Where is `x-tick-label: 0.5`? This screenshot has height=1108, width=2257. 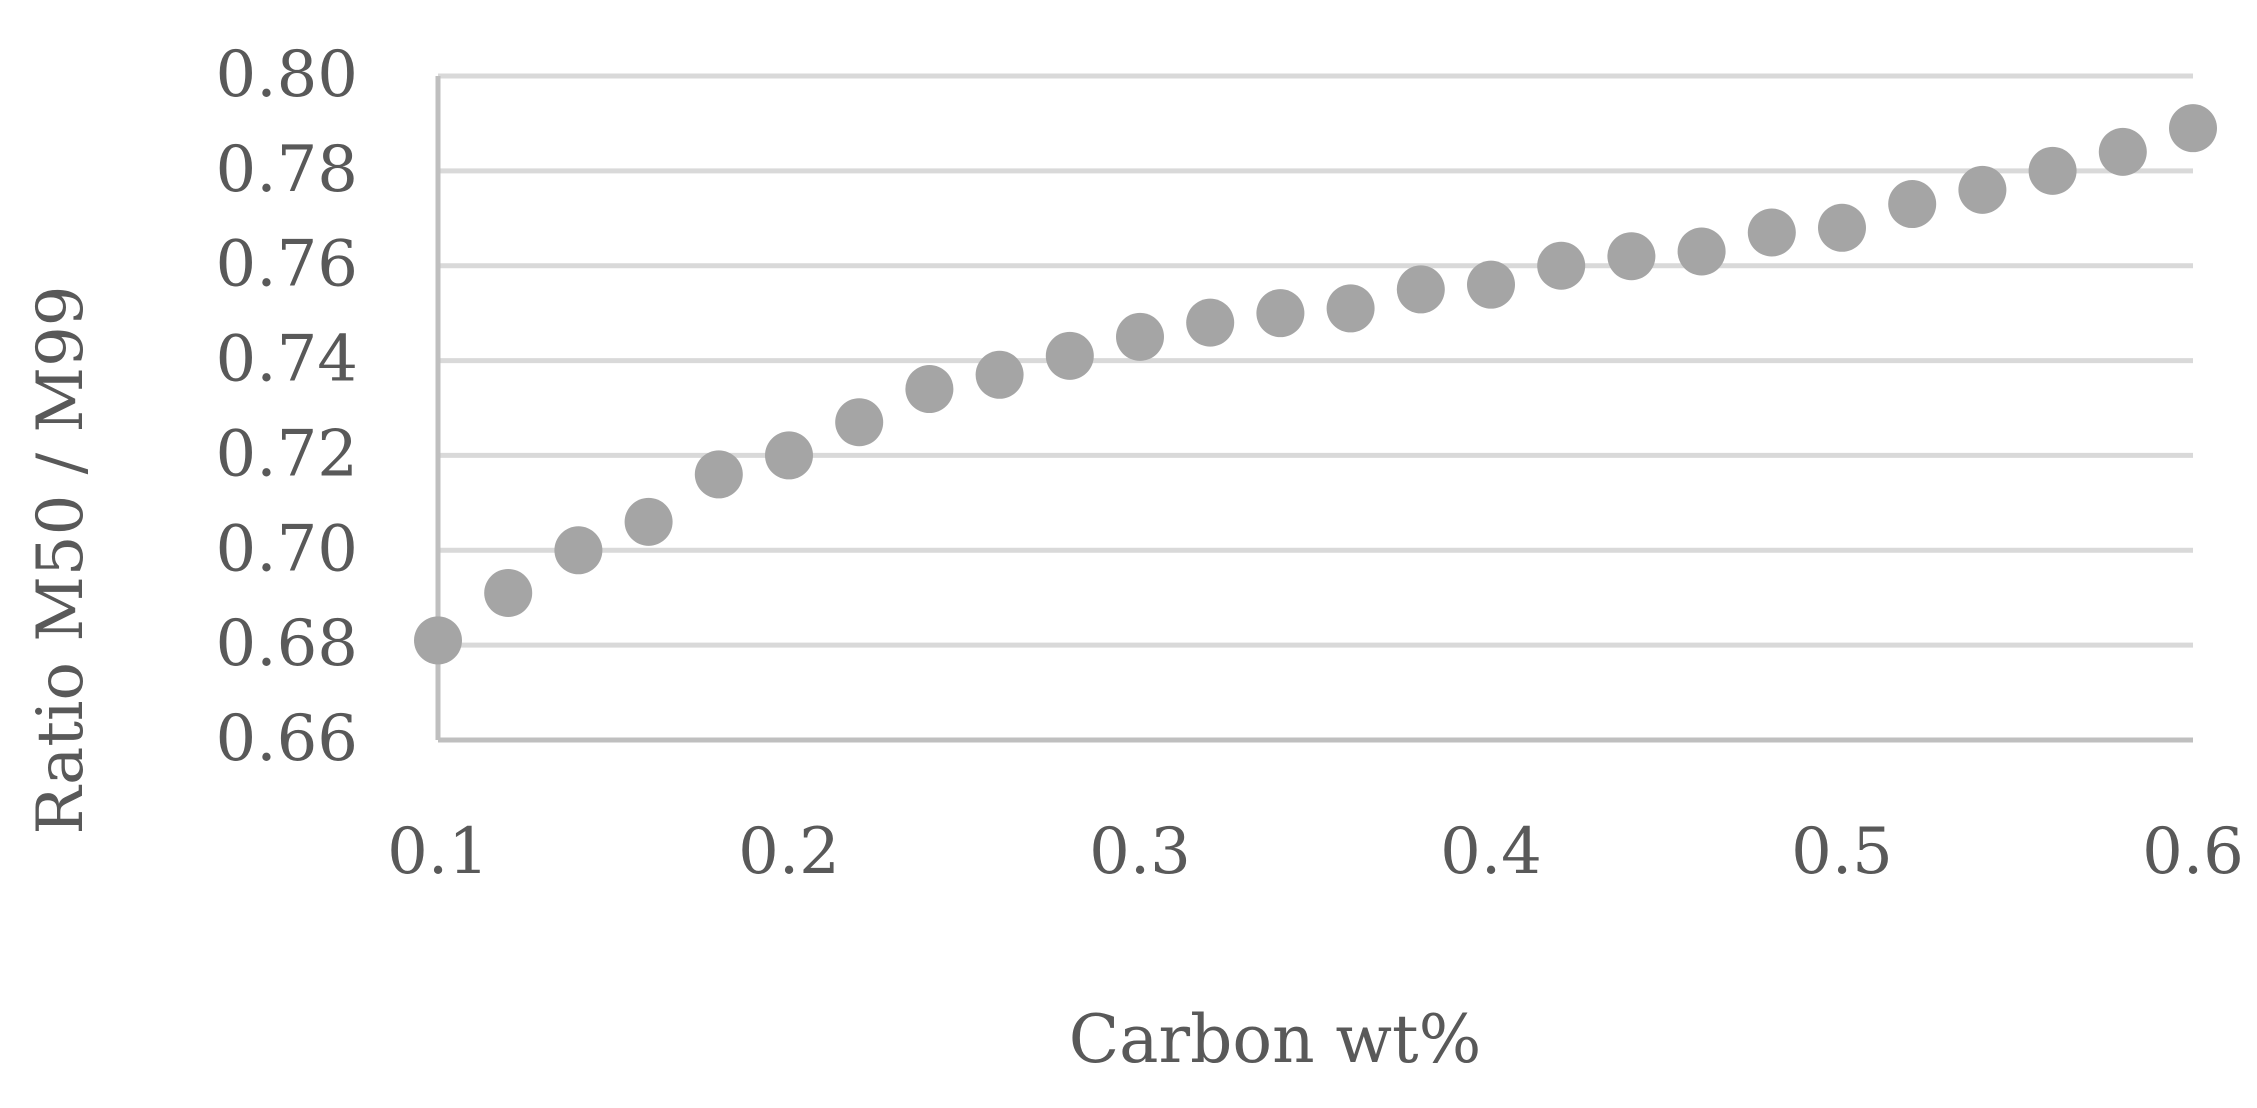
x-tick-label: 0.5 is located at coordinates (1842, 852).